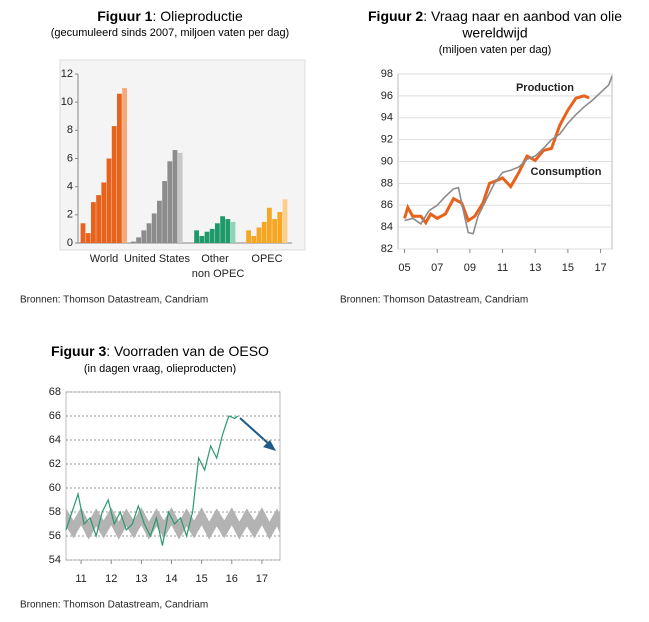 This screenshot has height=622, width=649. What do you see at coordinates (55, 560) in the screenshot?
I see `y-tick-label: 54` at bounding box center [55, 560].